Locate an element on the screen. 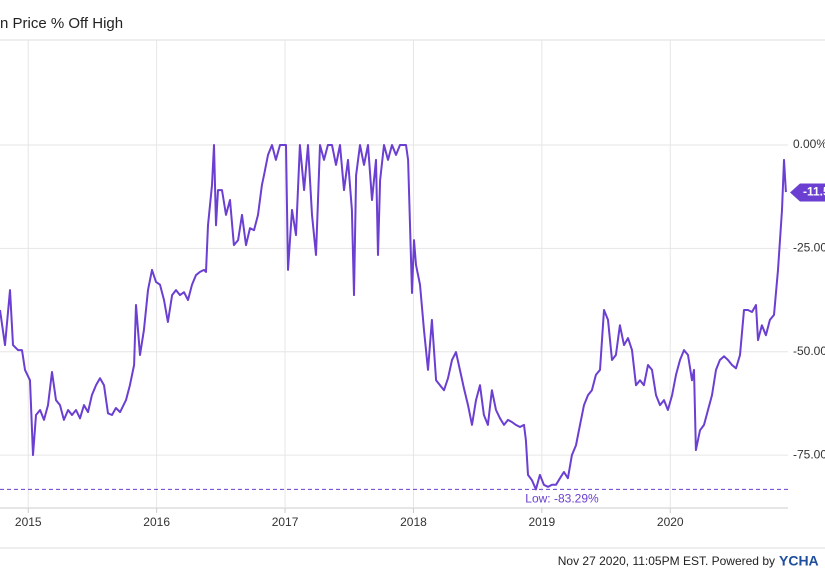 Image resolution: width=825 pixels, height=575 pixels. y-tick-label: -25.00% is located at coordinates (809, 248).